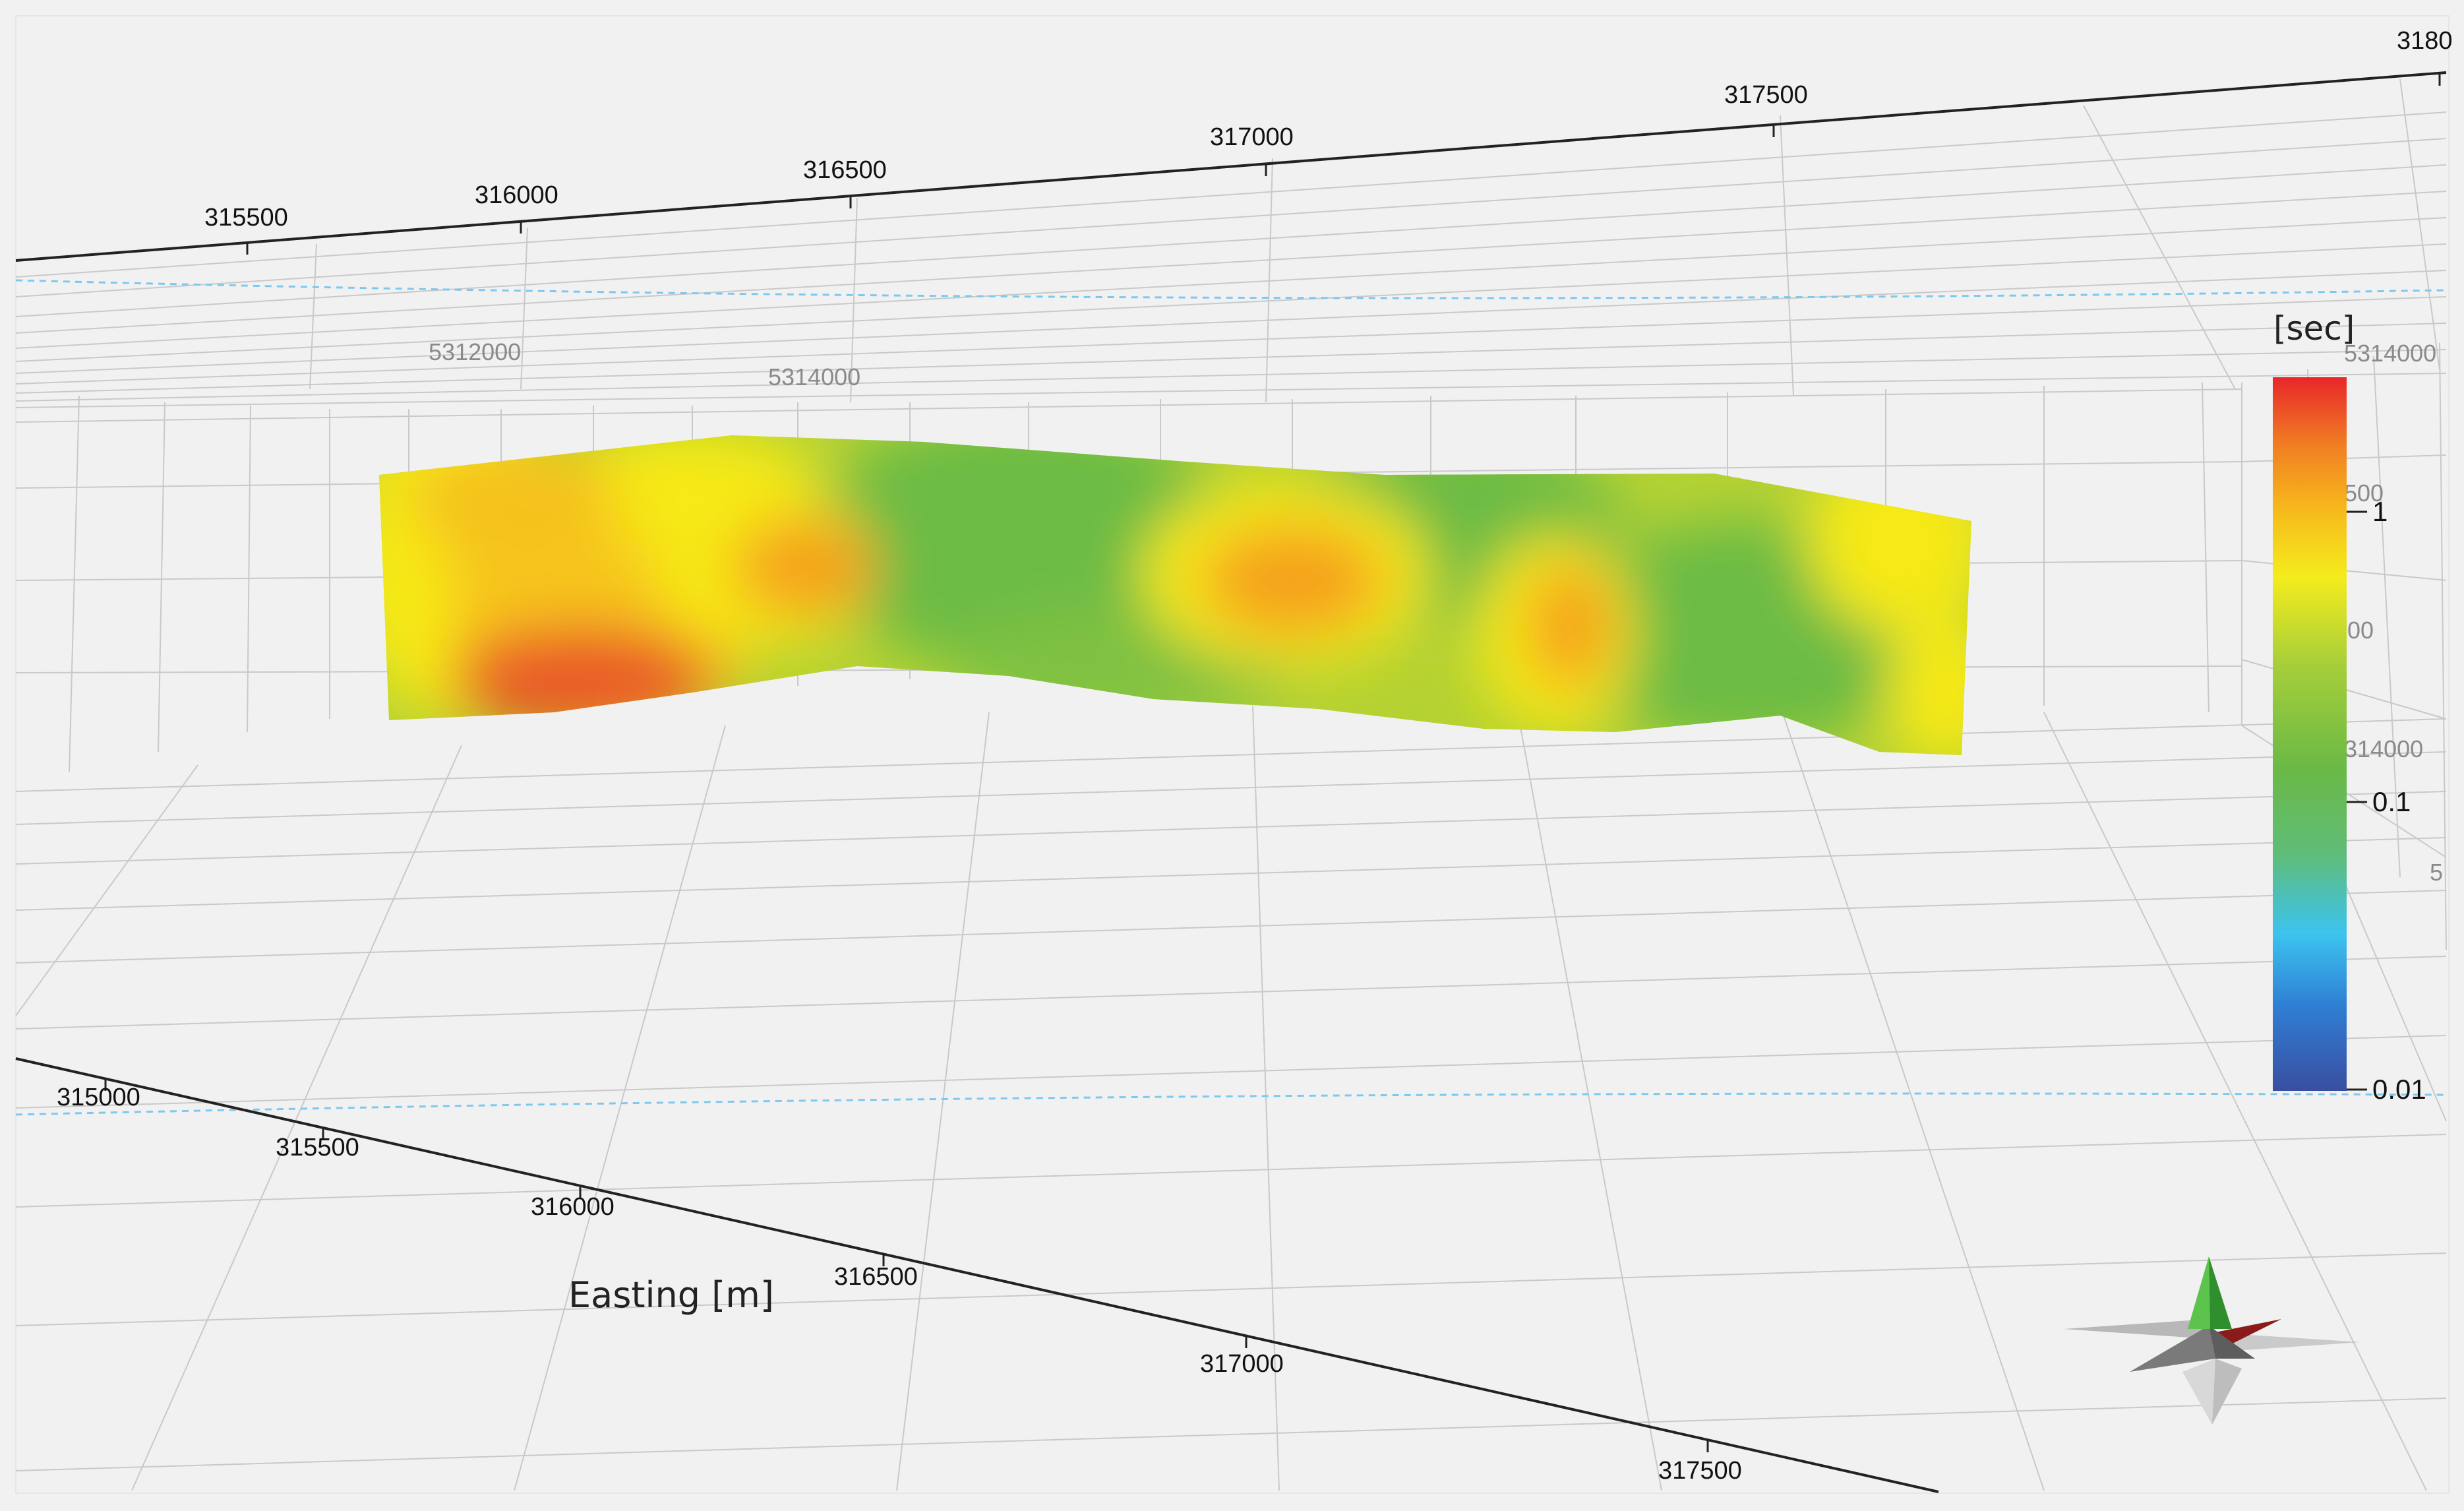 The height and width of the screenshot is (1511, 2464). I want to click on colorbar-tick: 0.1, so click(2392, 802).